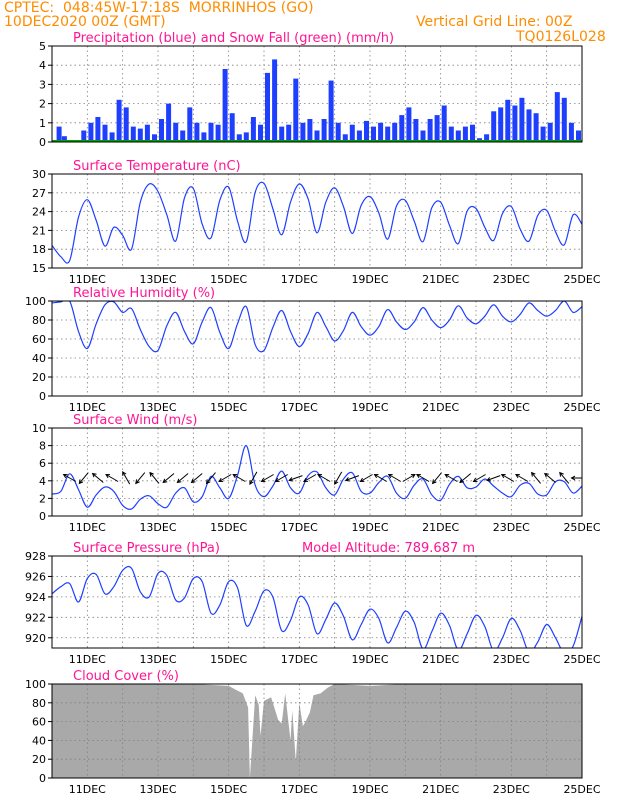 This screenshot has height=800, width=618. What do you see at coordinates (39, 249) in the screenshot?
I see `y-tick-label: 18` at bounding box center [39, 249].